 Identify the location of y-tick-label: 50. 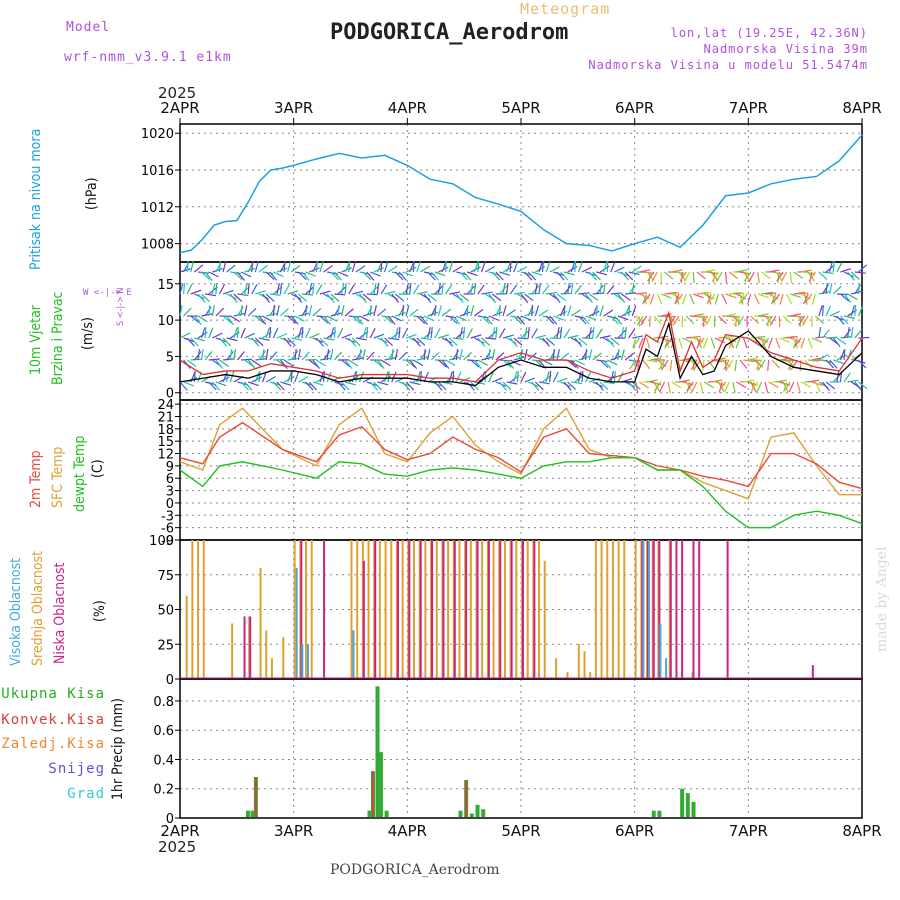
(165, 611).